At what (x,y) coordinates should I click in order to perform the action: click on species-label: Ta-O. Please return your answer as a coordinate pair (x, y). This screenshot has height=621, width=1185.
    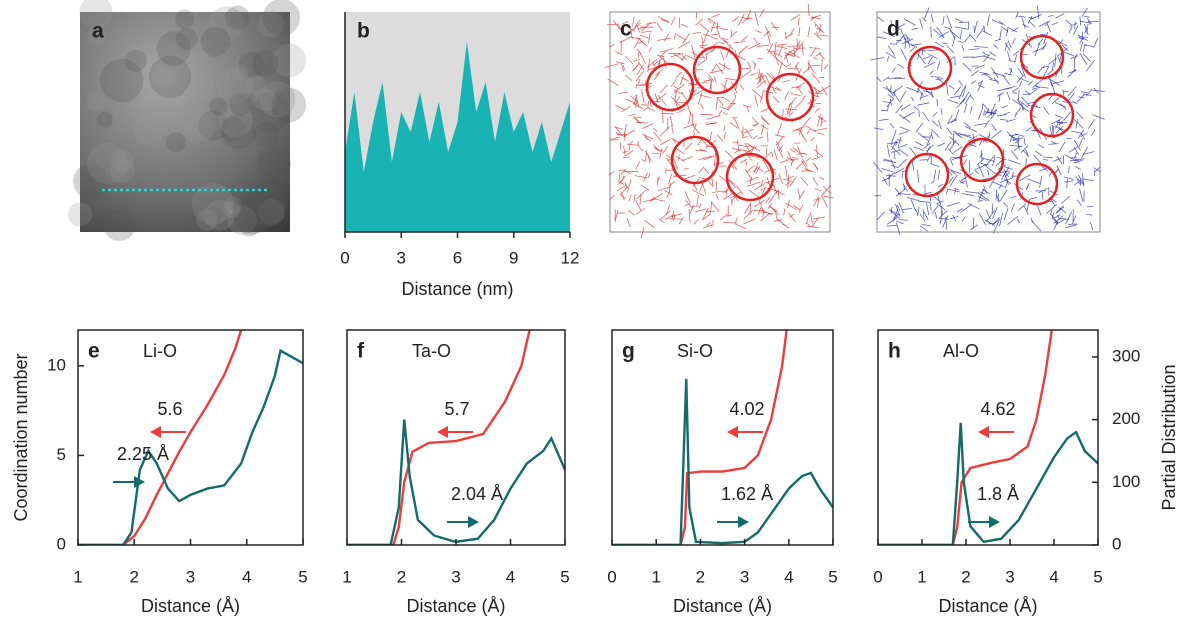
    Looking at the image, I should click on (431, 351).